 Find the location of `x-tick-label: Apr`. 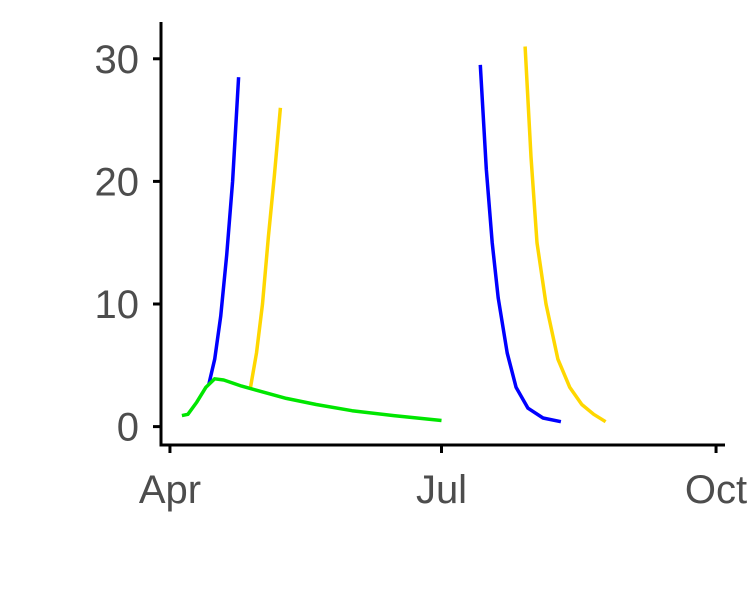

x-tick-label: Apr is located at coordinates (170, 490).